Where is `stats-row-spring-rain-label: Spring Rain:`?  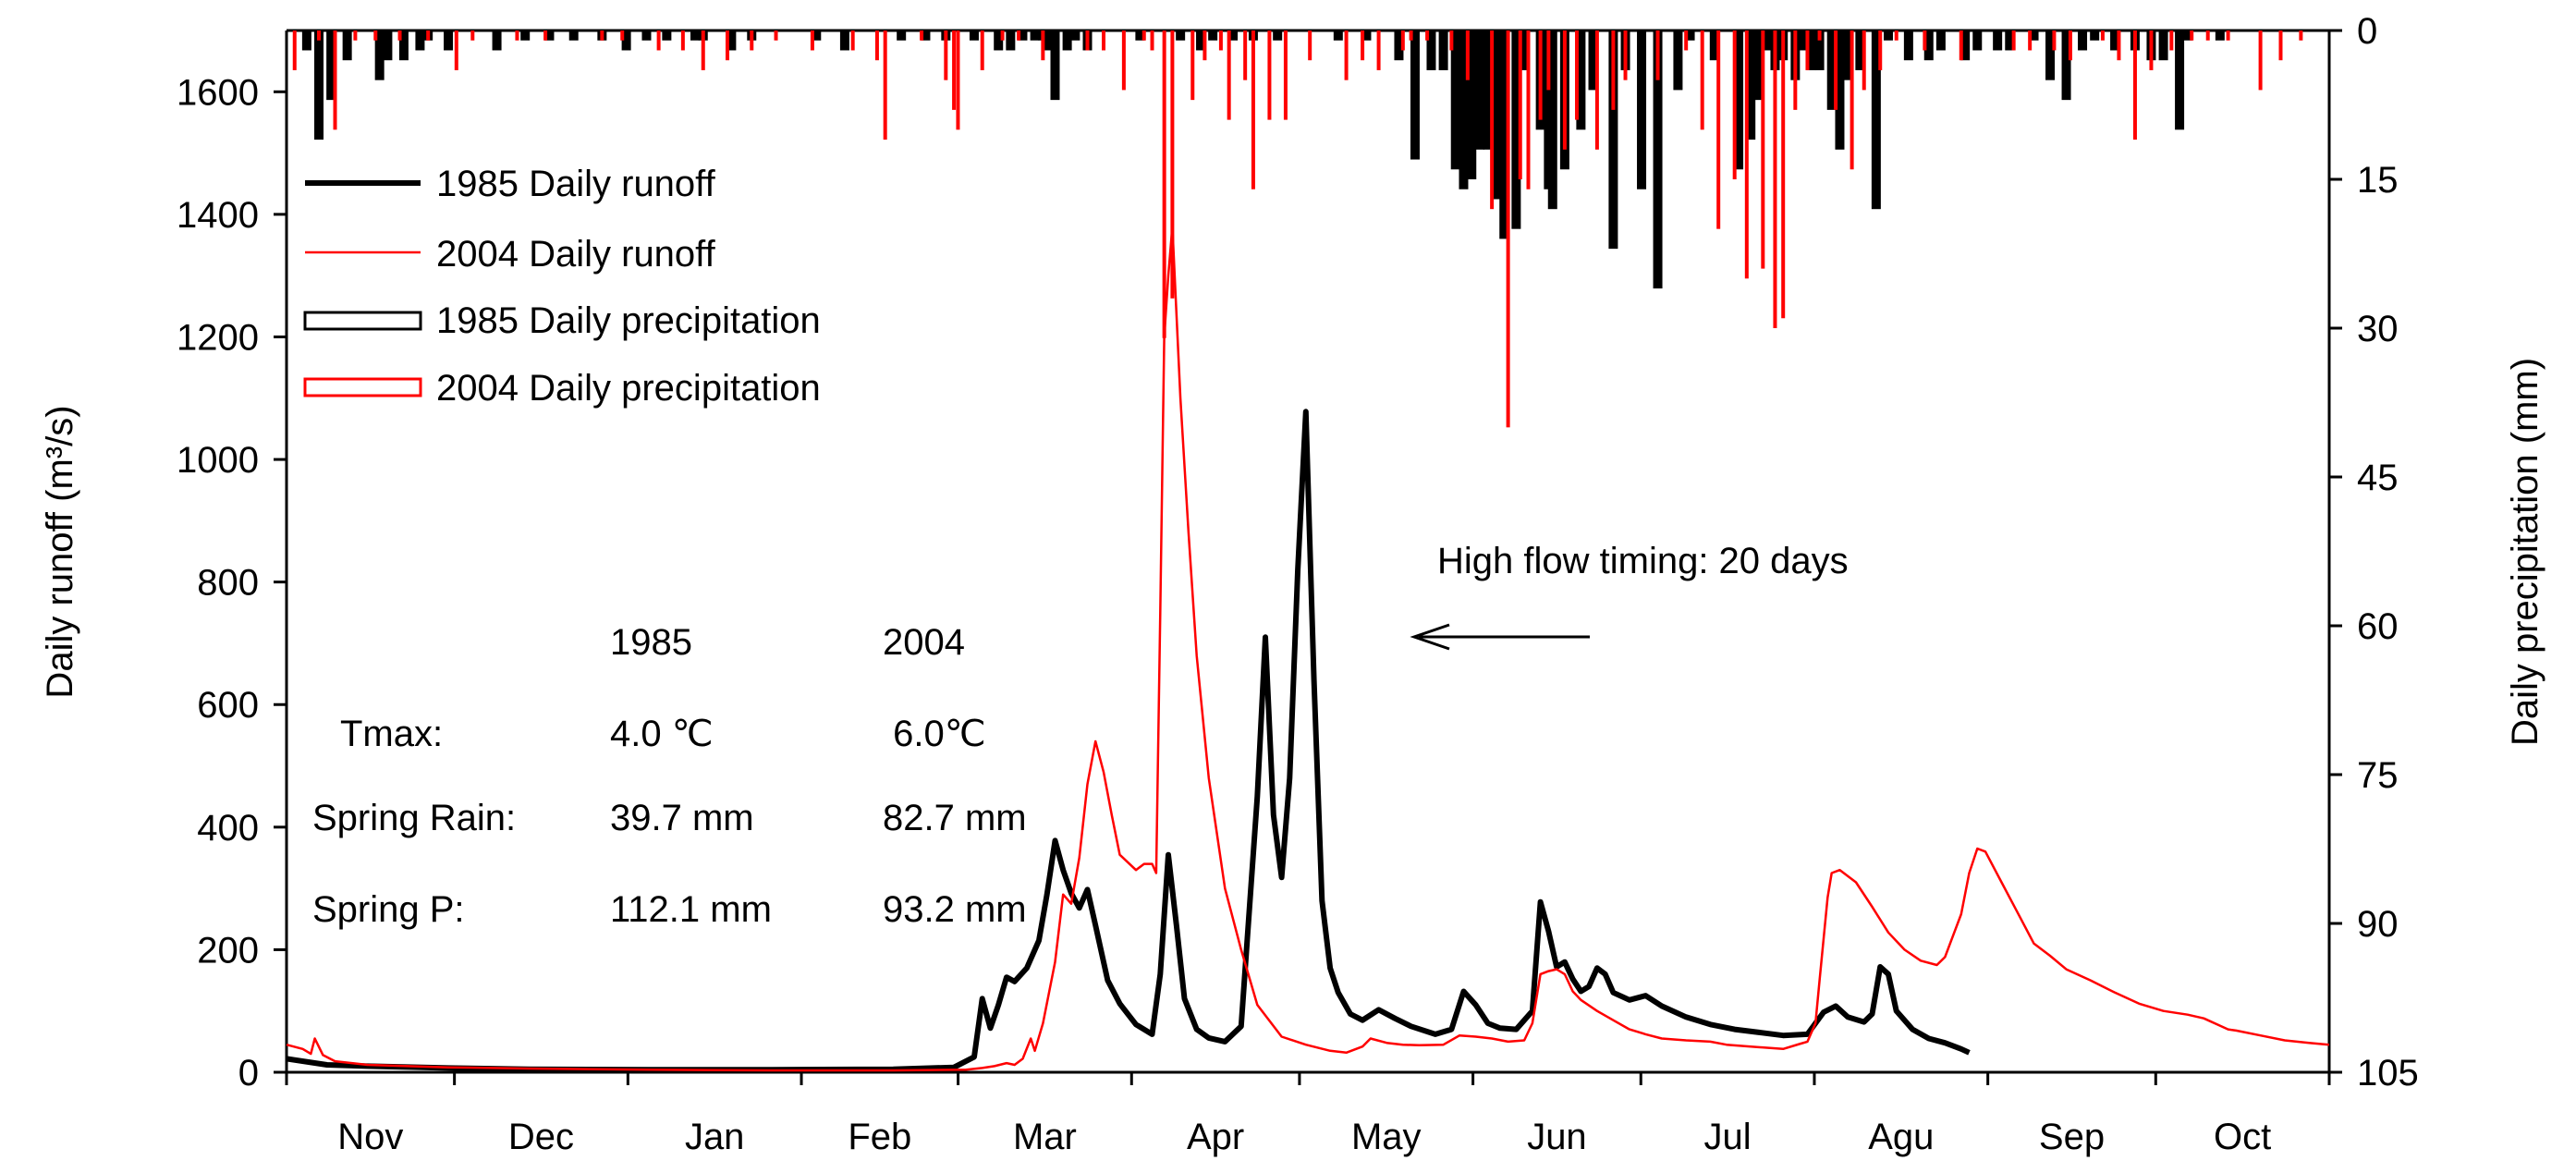
stats-row-spring-rain-label: Spring Rain: is located at coordinates (414, 818).